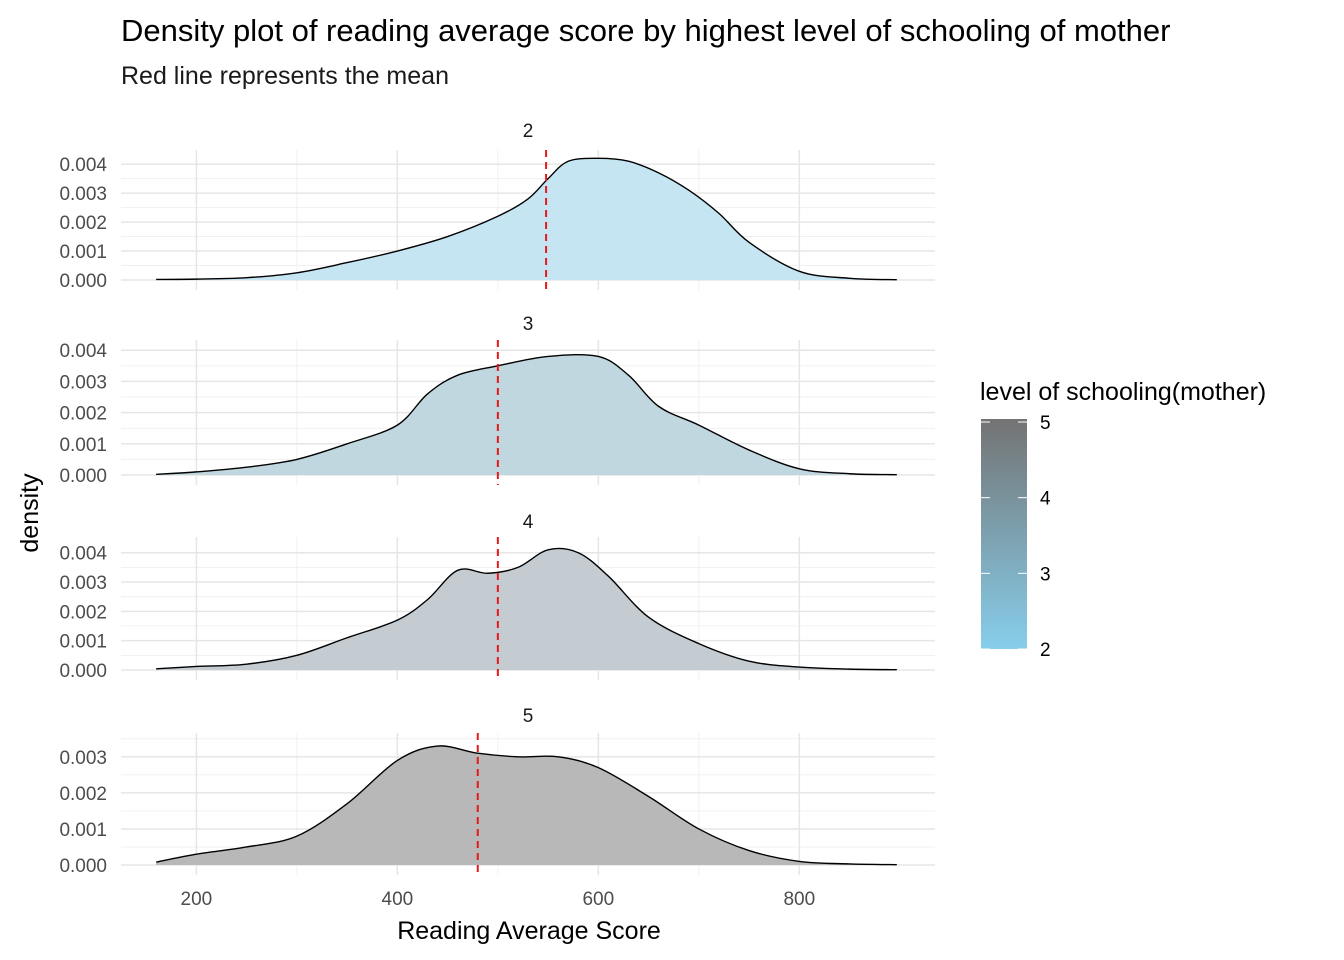 The height and width of the screenshot is (960, 1344). I want to click on x-tick-label: 600, so click(598, 899).